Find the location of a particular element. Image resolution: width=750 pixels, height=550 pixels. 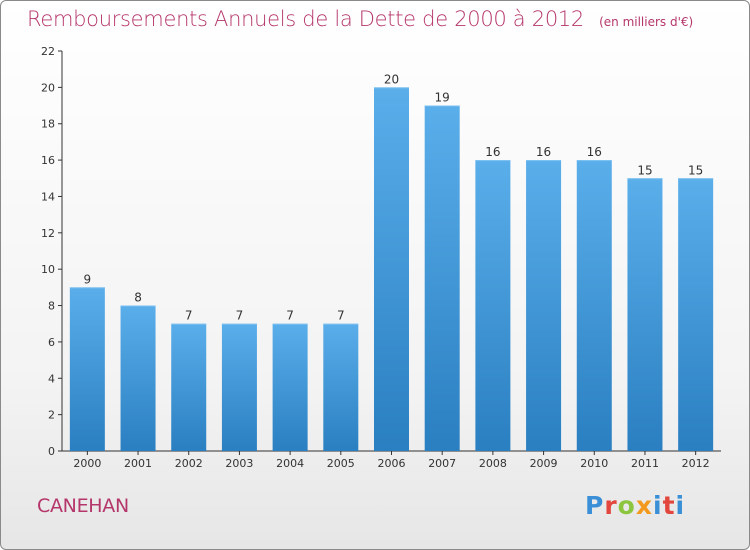

data-label-2012: 15 is located at coordinates (695, 170).